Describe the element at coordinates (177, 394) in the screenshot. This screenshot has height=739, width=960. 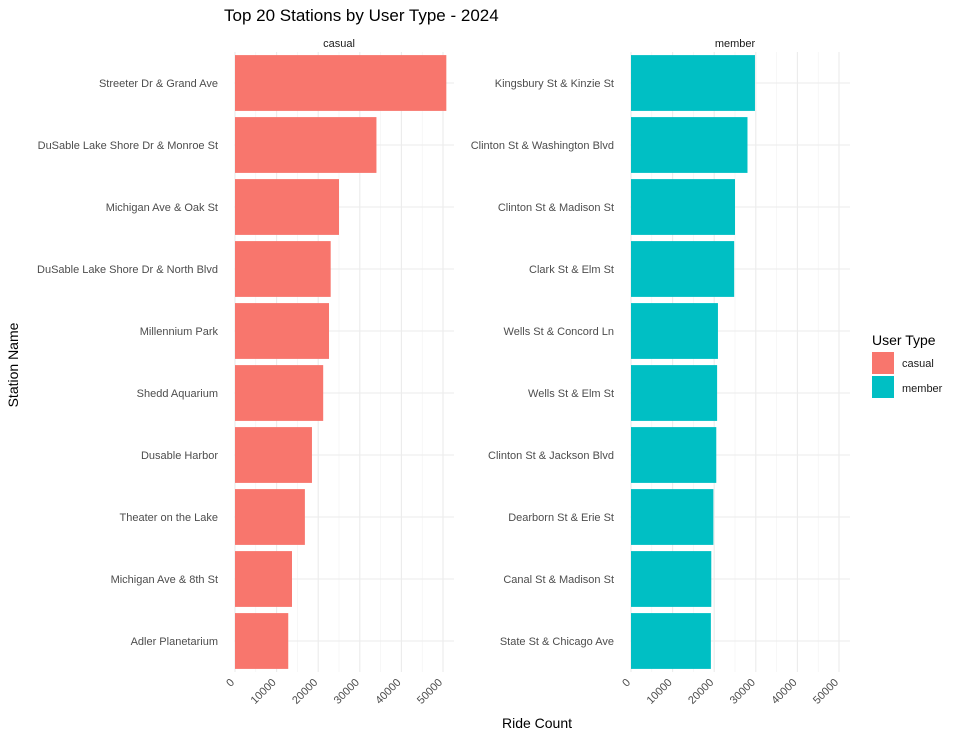
I see `category-label: Shedd Aquarium` at that location.